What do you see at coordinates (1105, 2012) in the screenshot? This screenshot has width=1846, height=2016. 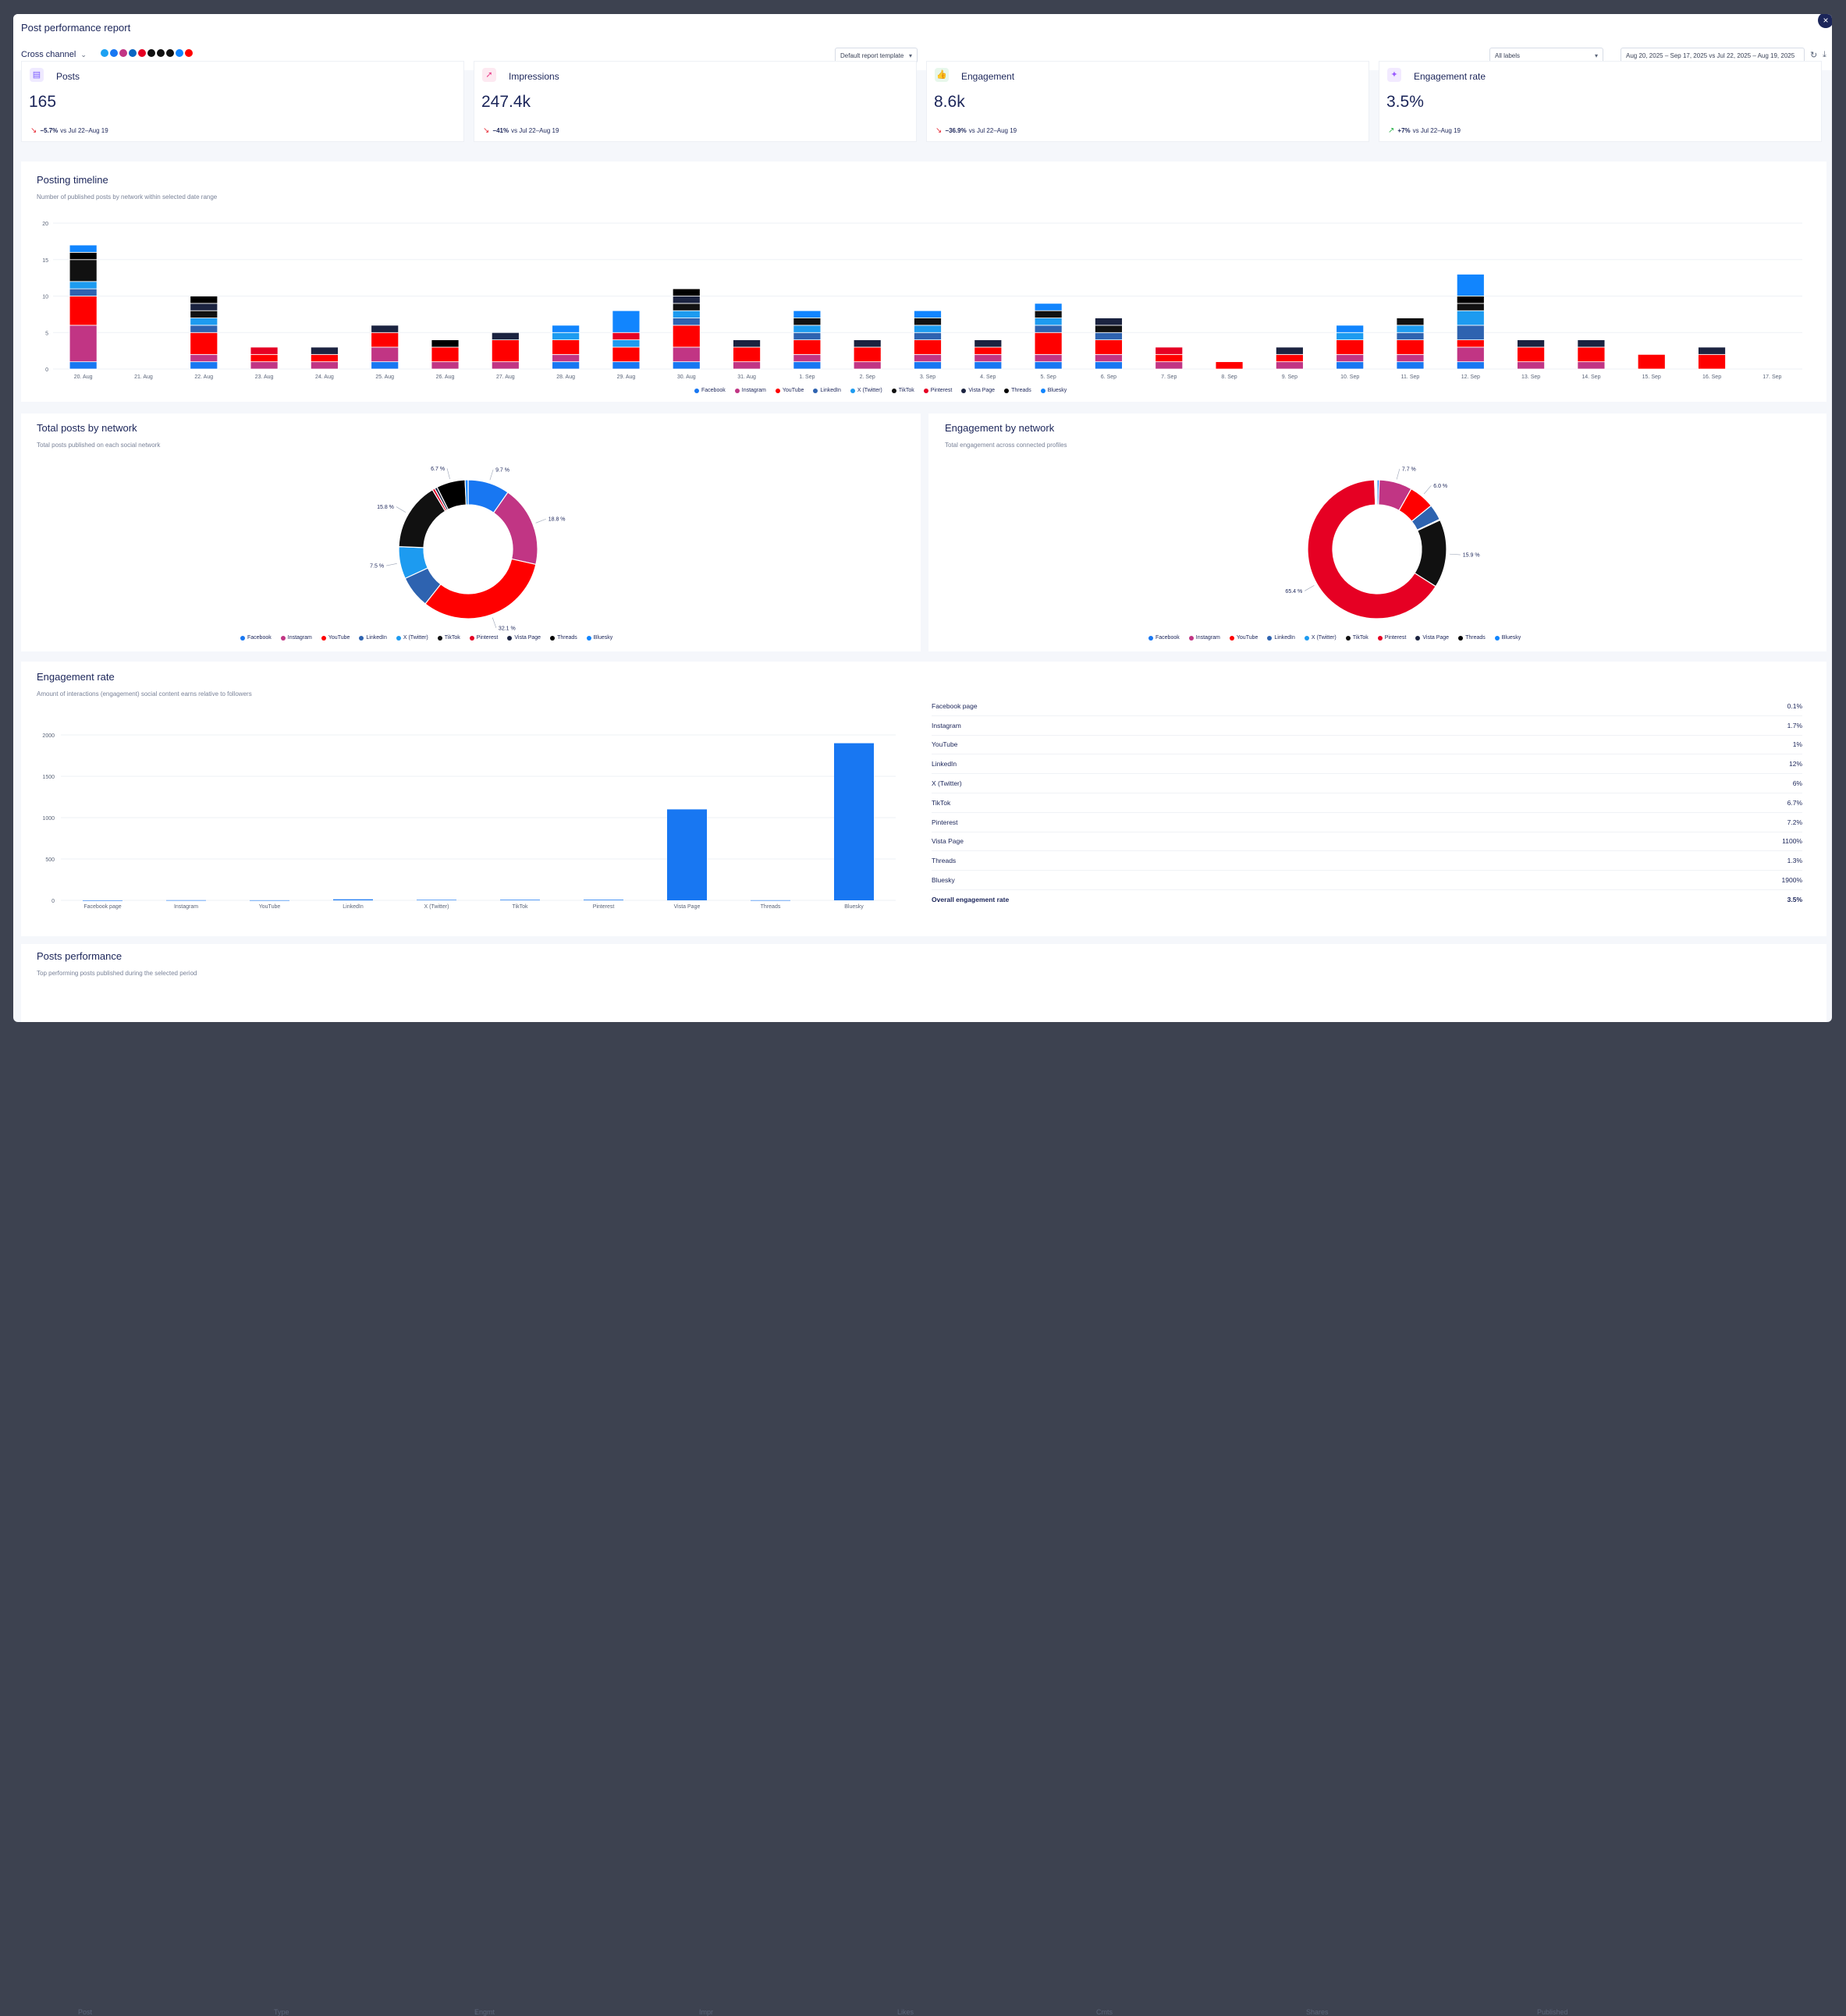 I see `column-label: Cmts` at bounding box center [1105, 2012].